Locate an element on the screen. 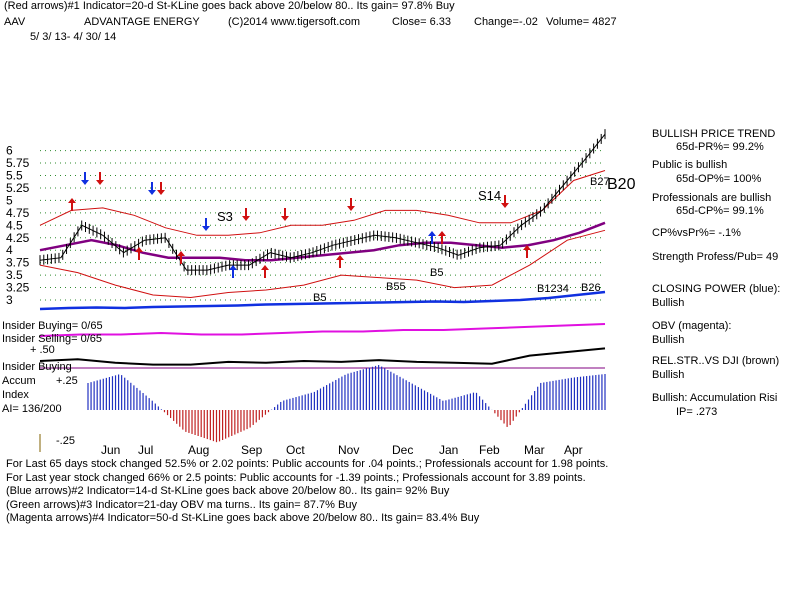 Image resolution: width=800 pixels, height=600 pixels. annotation-b55: B55 is located at coordinates (396, 287).